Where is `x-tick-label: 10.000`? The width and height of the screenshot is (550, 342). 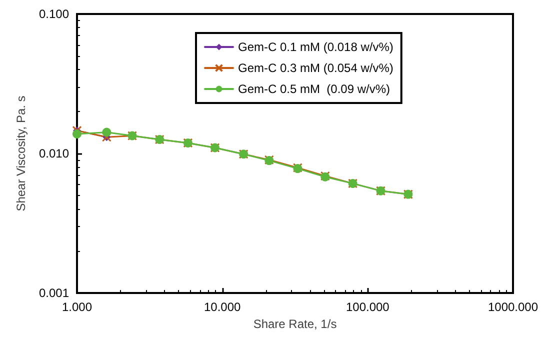
x-tick-label: 10.000 is located at coordinates (223, 307).